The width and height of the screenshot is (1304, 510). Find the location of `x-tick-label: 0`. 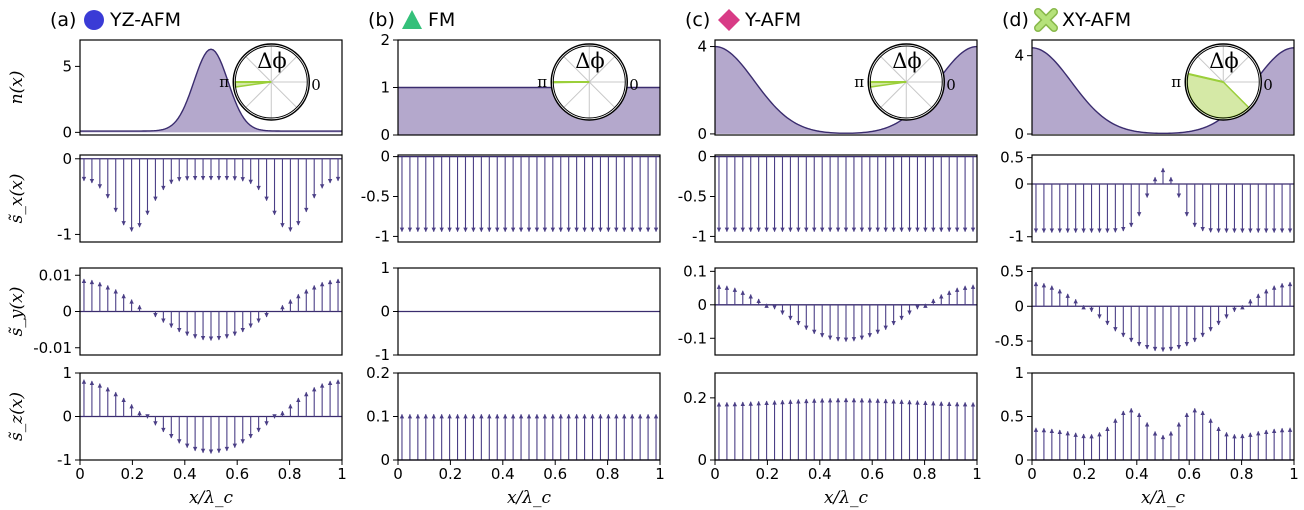

x-tick-label: 0 is located at coordinates (398, 474).